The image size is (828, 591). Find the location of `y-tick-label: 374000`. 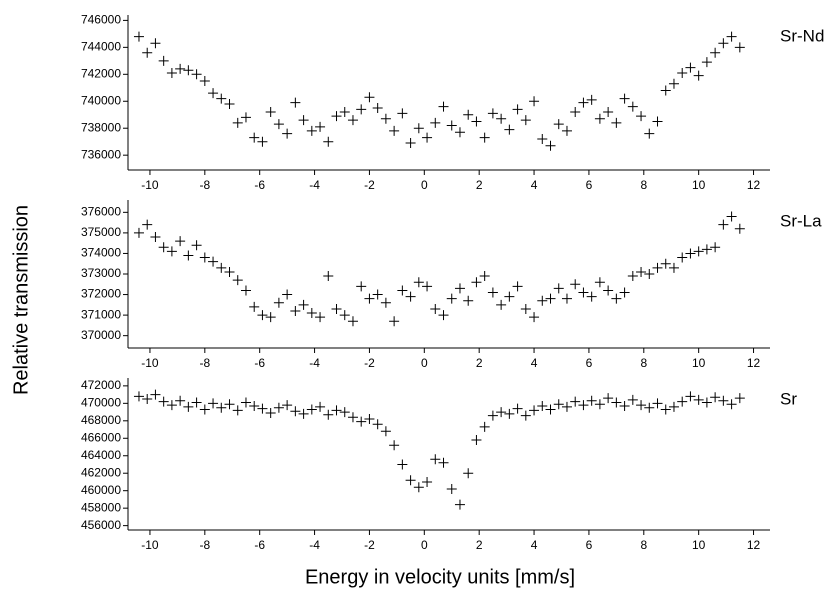

y-tick-label: 374000 is located at coordinates (101, 253).